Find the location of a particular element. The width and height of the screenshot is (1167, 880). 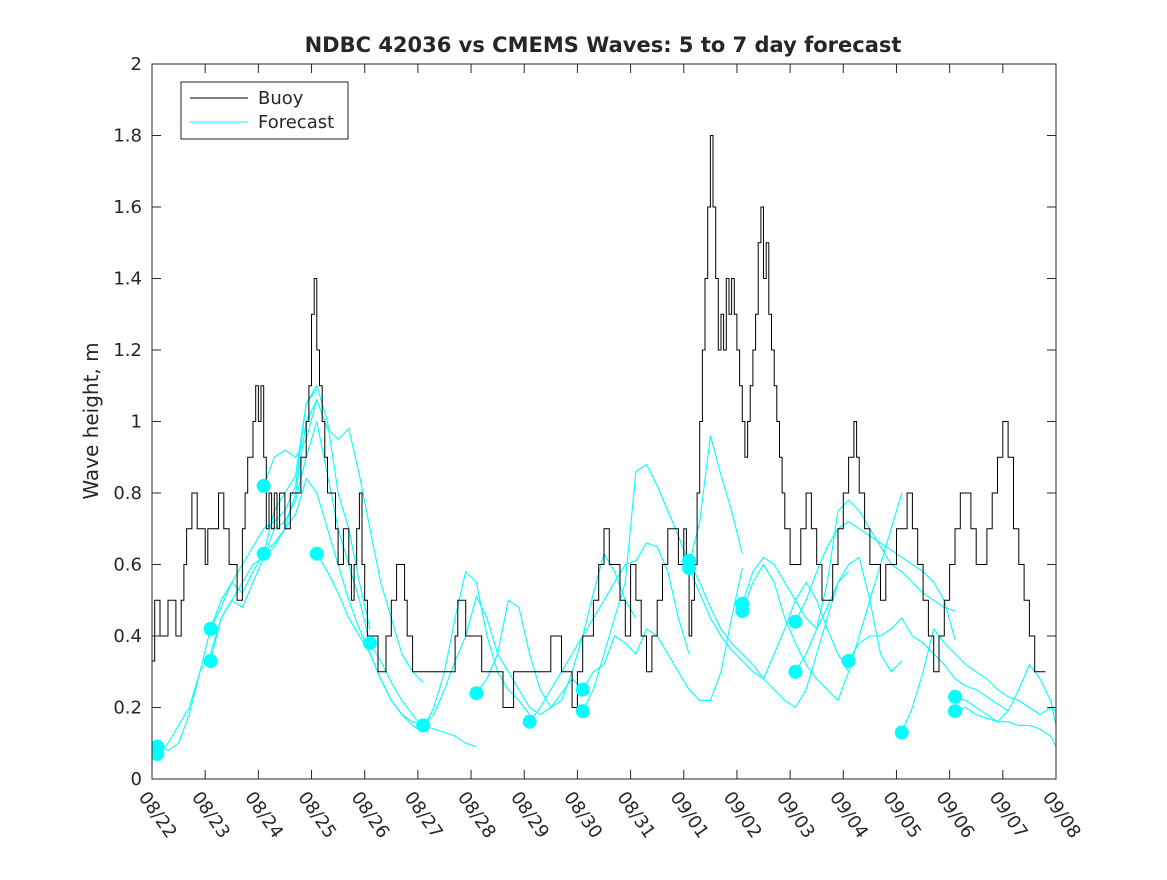

y-tick-label: 1.4 is located at coordinates (127, 279).